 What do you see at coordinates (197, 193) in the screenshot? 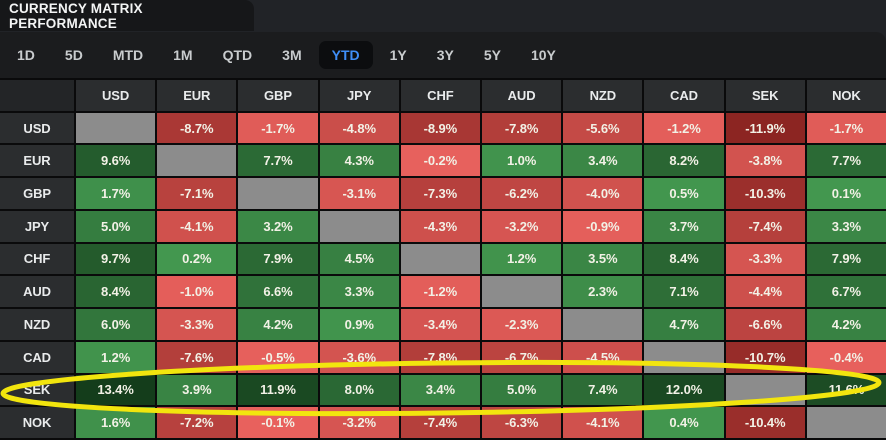
I see `cell-gbp-eur: -7.1%` at bounding box center [197, 193].